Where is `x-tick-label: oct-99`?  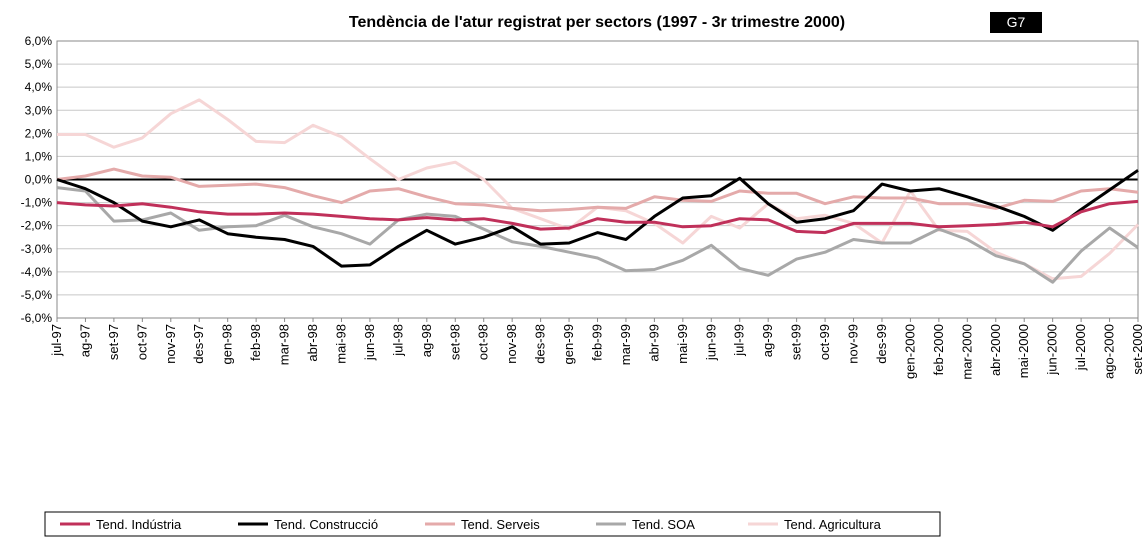 x-tick-label: oct-99 is located at coordinates (824, 342).